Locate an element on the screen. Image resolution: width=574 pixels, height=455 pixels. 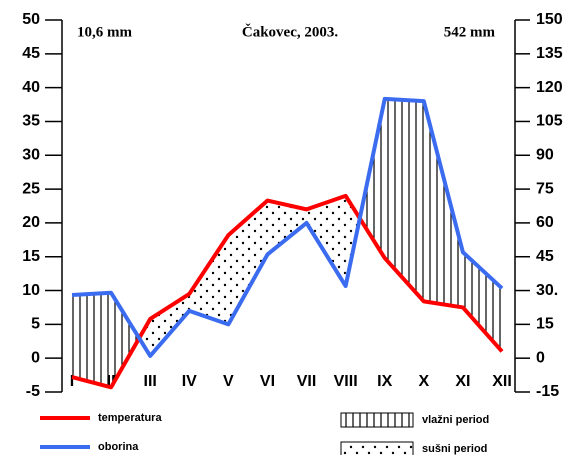
y-tick-label: 30 is located at coordinates (31, 154).